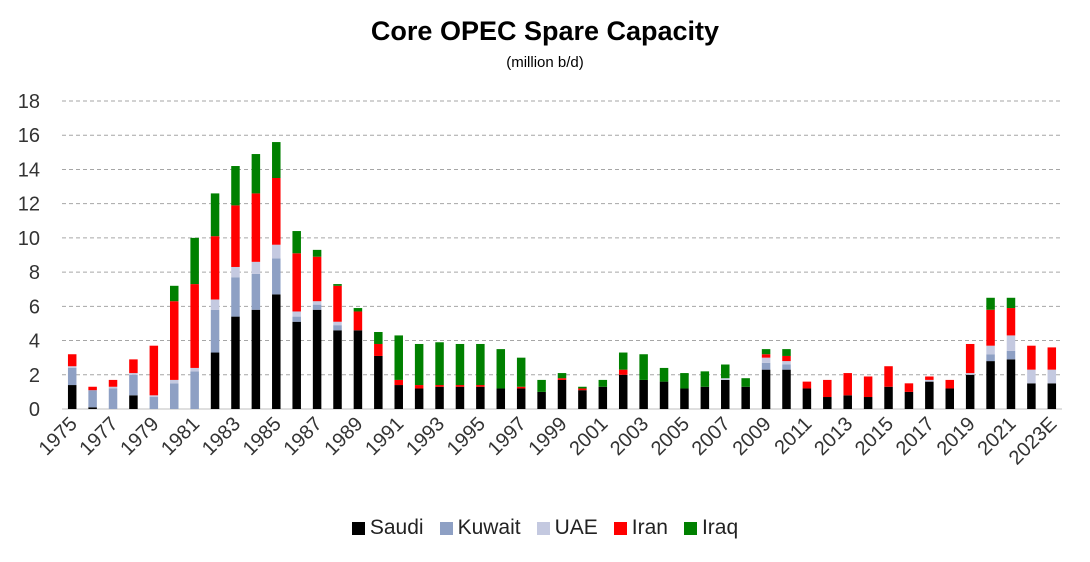 This screenshot has width=1090, height=562. Describe the element at coordinates (545, 62) in the screenshot. I see `chart-subtitle: (million b/d)` at that location.